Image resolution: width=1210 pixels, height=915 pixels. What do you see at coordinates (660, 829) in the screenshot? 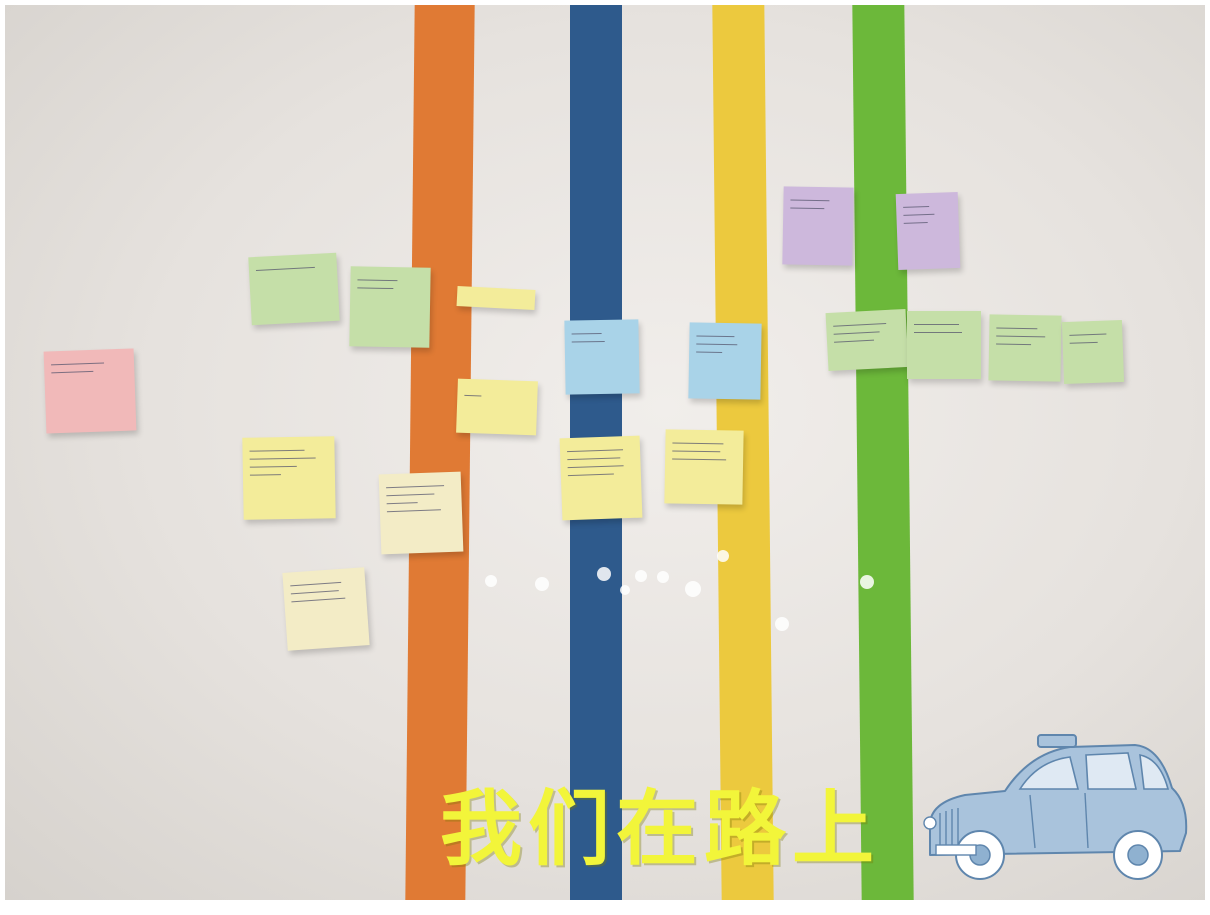
I see `caption-text: 我们在路上` at bounding box center [660, 829].